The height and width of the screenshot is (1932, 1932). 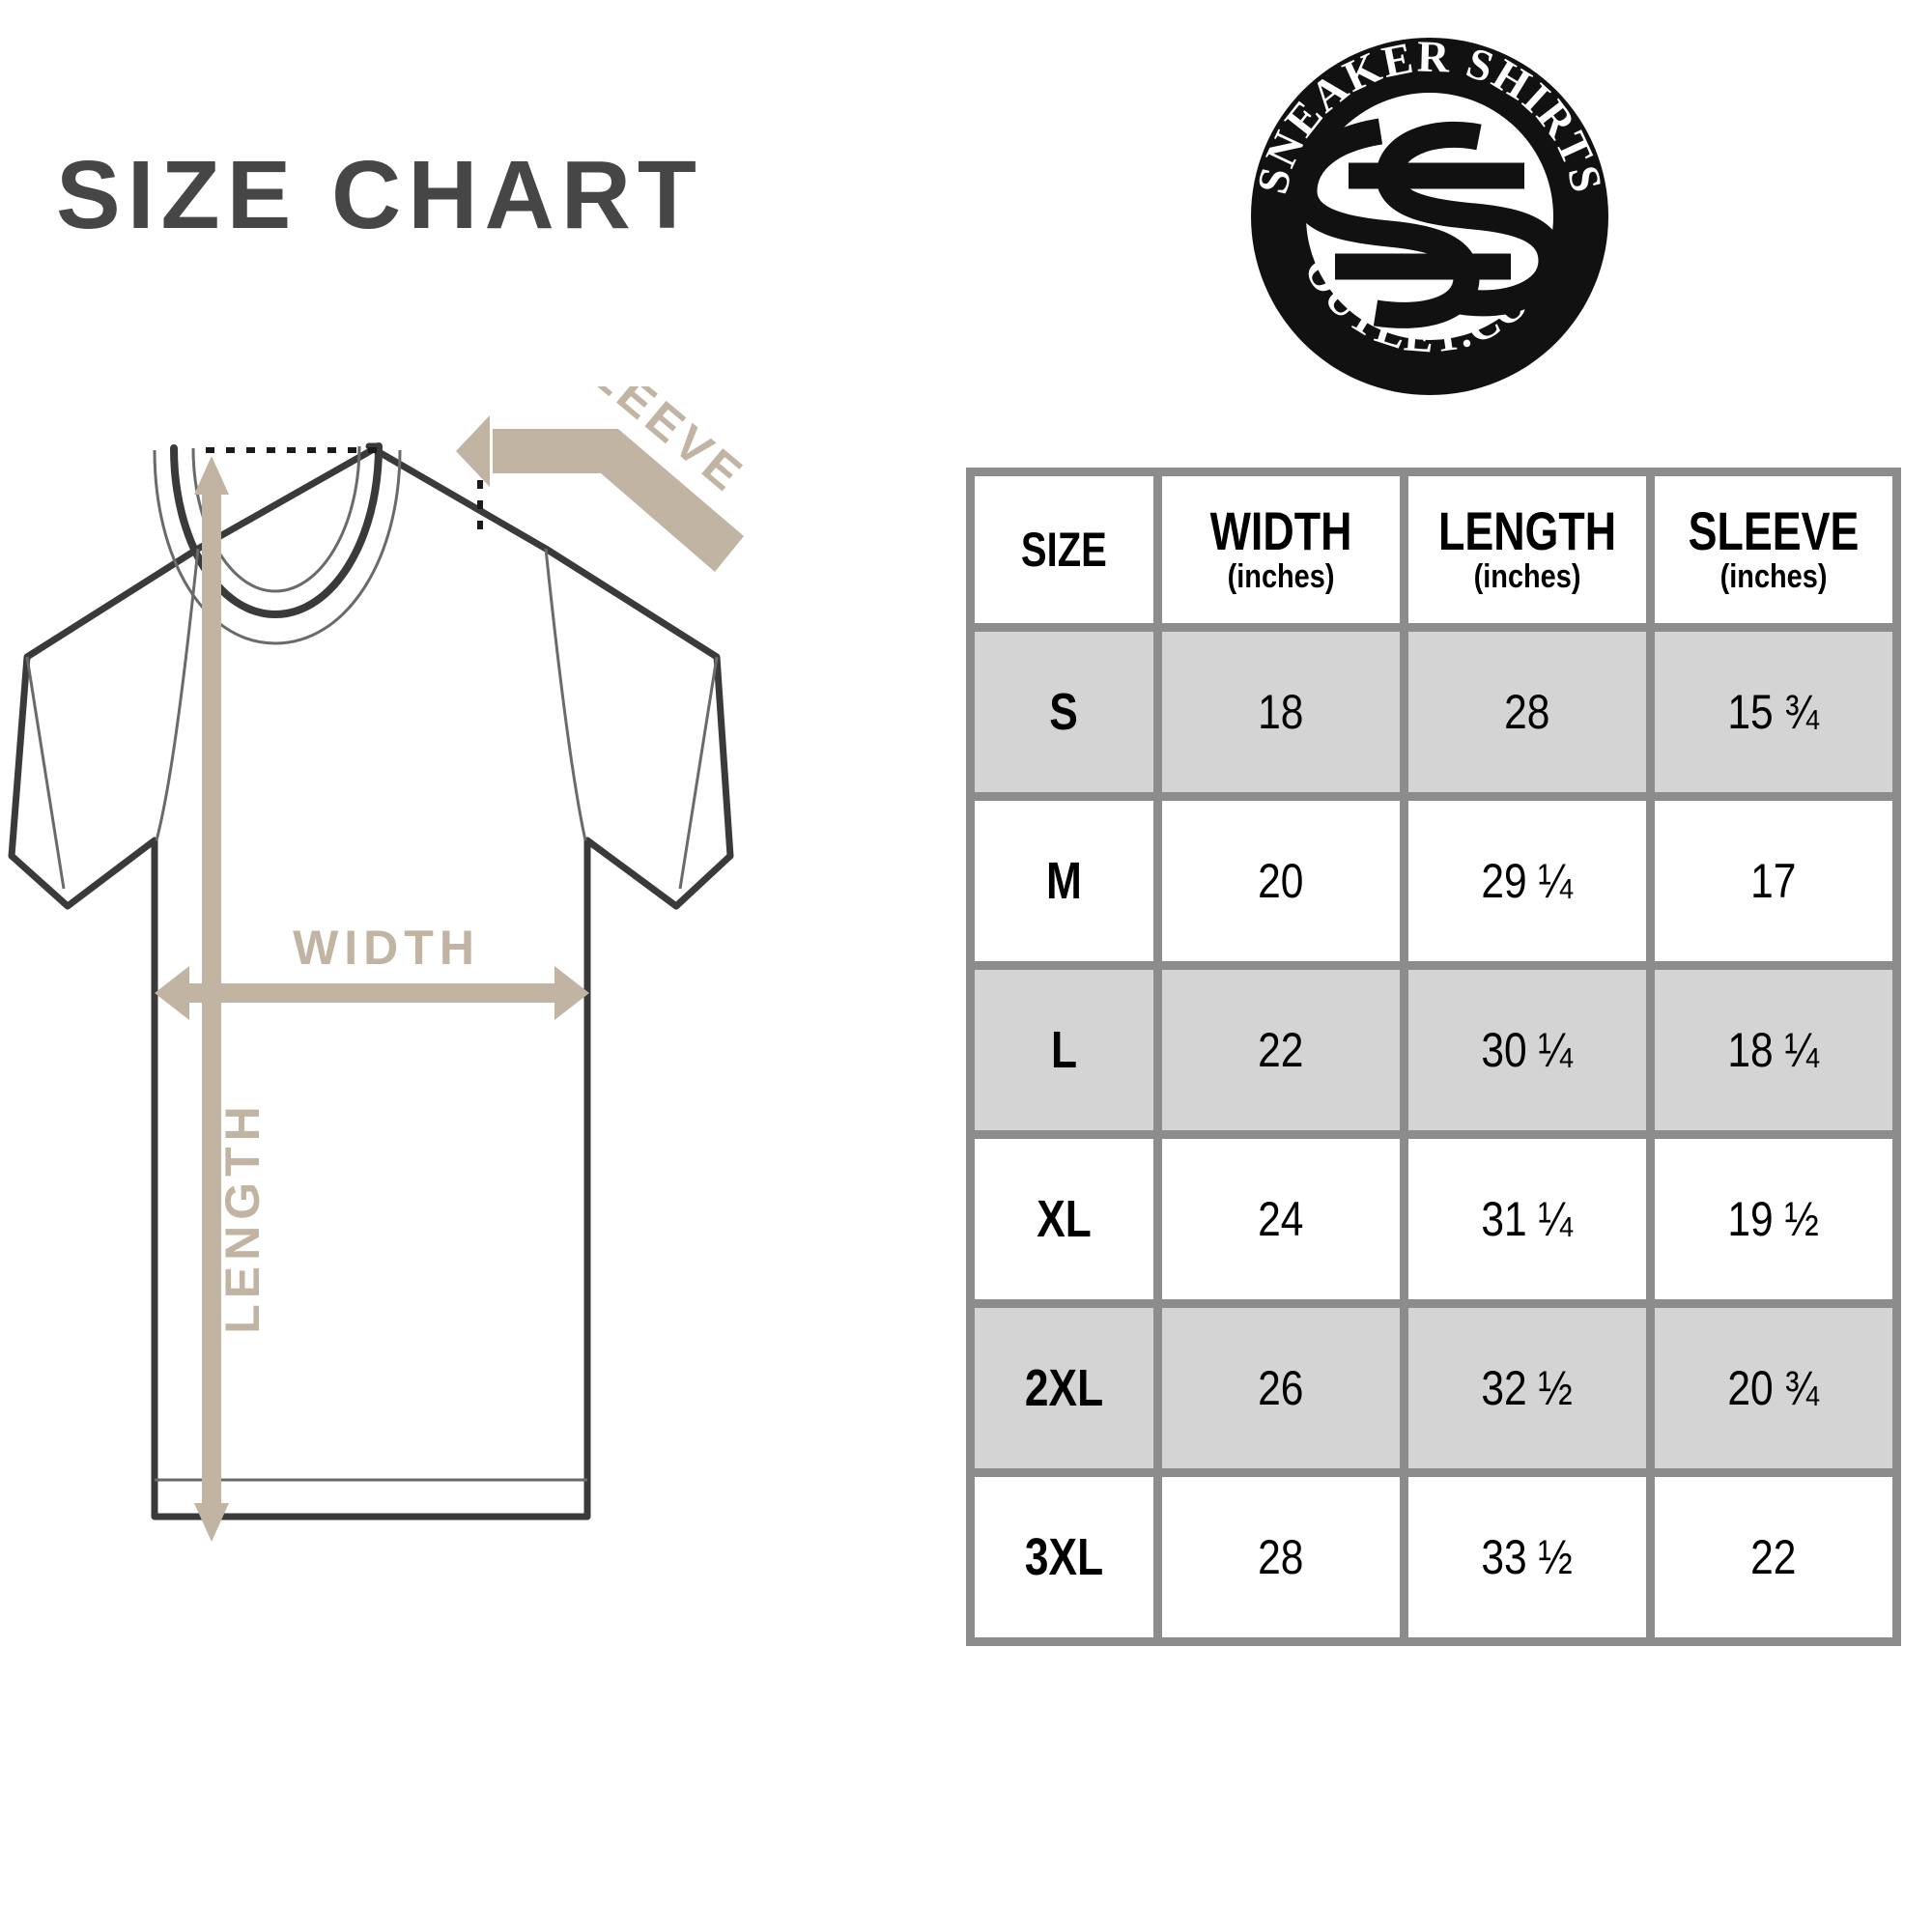 What do you see at coordinates (1773, 576) in the screenshot?
I see `header-sleeve-unit: (inches)` at bounding box center [1773, 576].